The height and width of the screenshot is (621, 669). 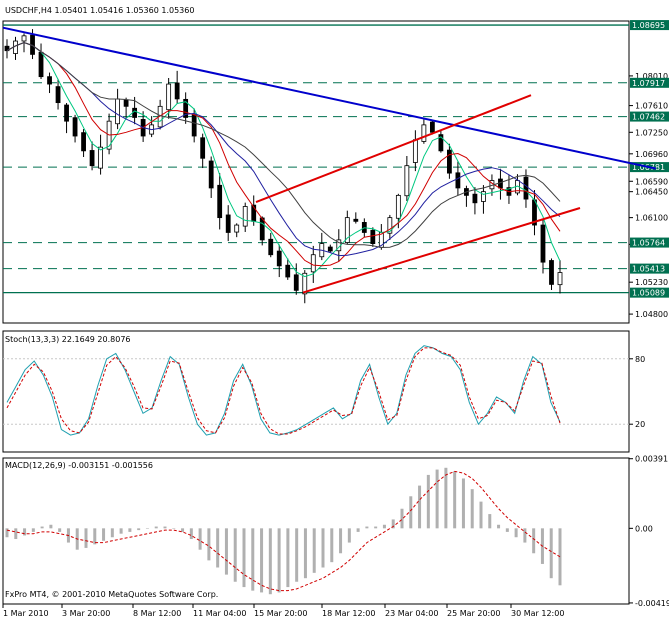 What do you see at coordinates (283, 391) in the screenshot?
I see `stoch-signal-line` at bounding box center [283, 391].